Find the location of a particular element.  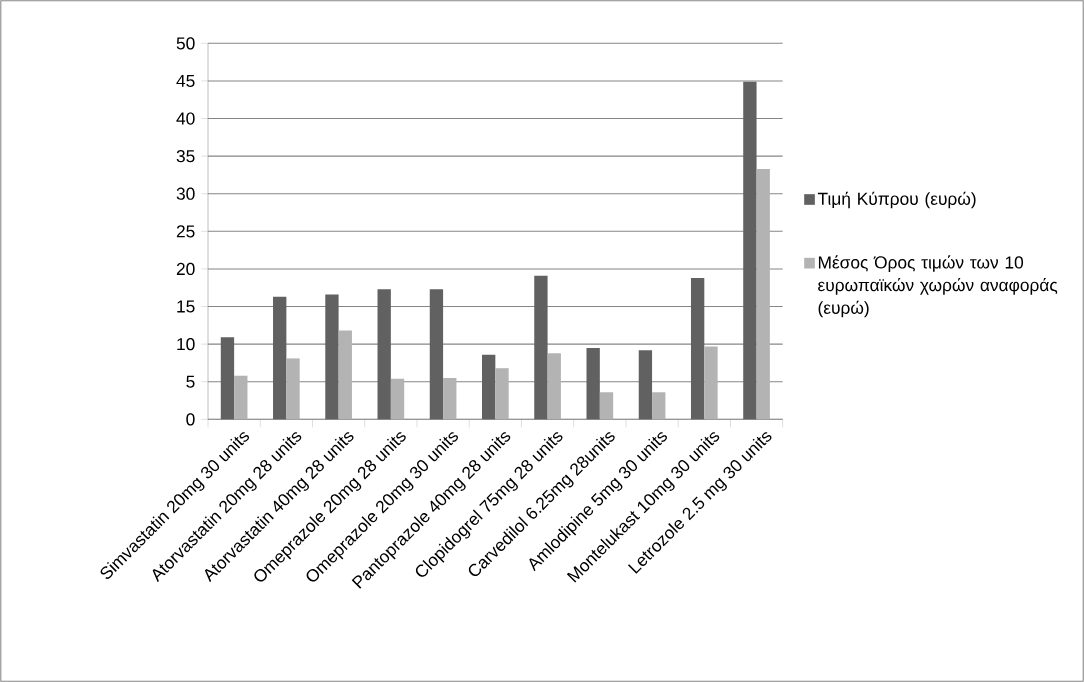

y-tick-label: 45 is located at coordinates (185, 80).